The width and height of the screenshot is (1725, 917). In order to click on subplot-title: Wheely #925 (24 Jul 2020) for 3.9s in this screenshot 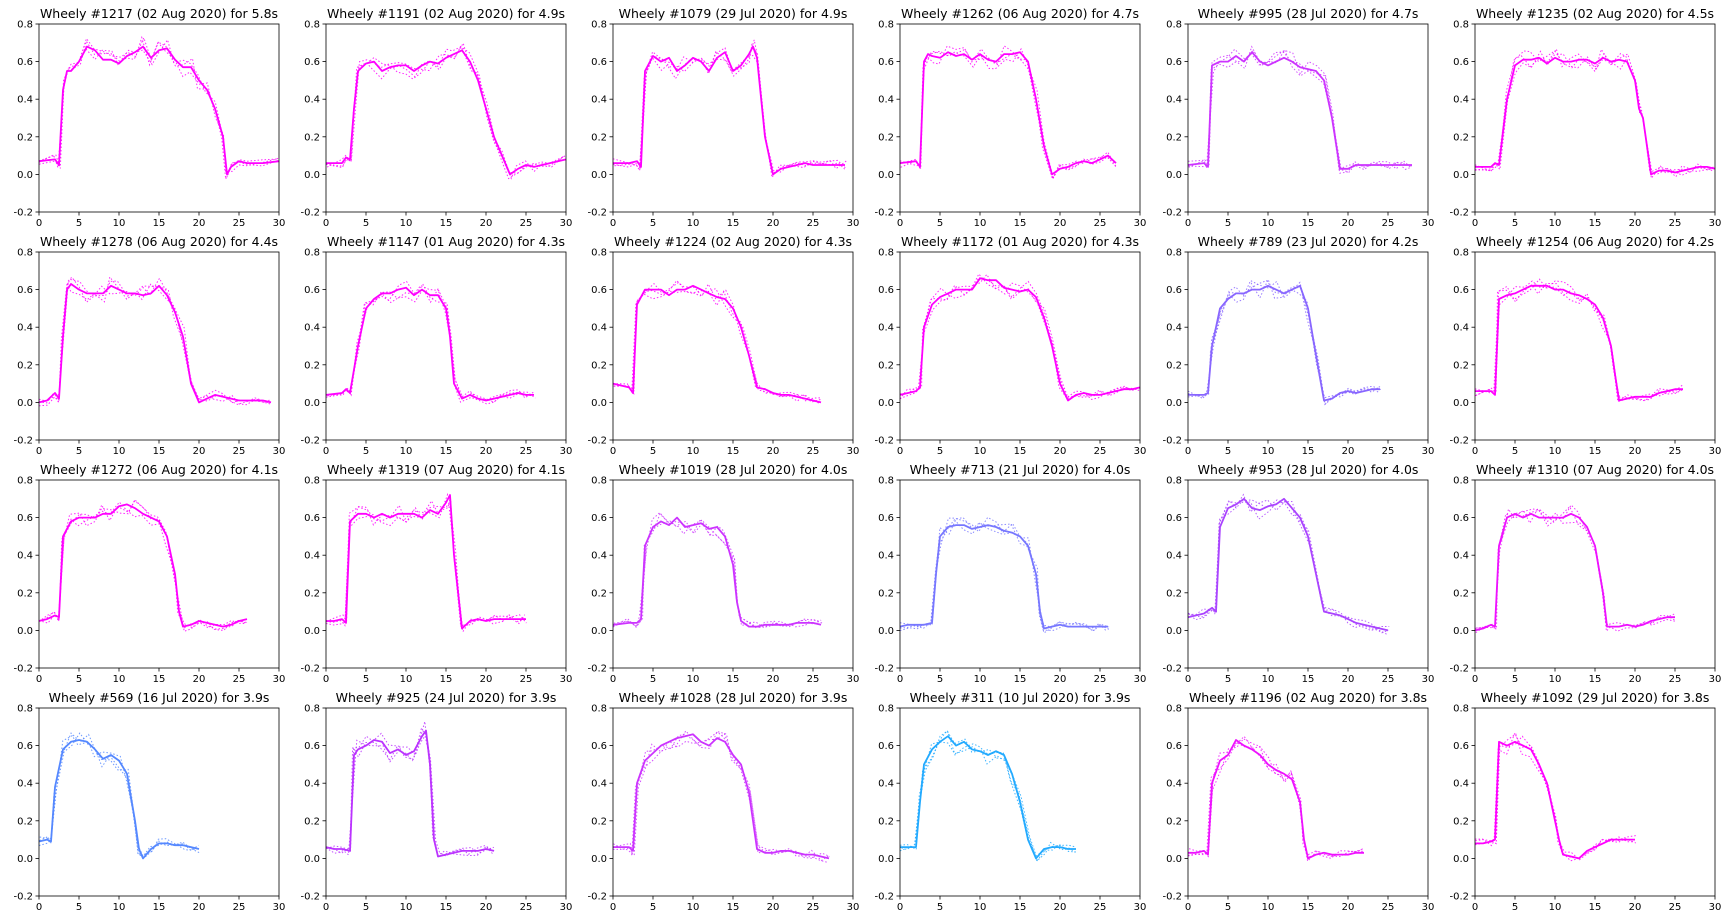, I will do `click(446, 697)`.